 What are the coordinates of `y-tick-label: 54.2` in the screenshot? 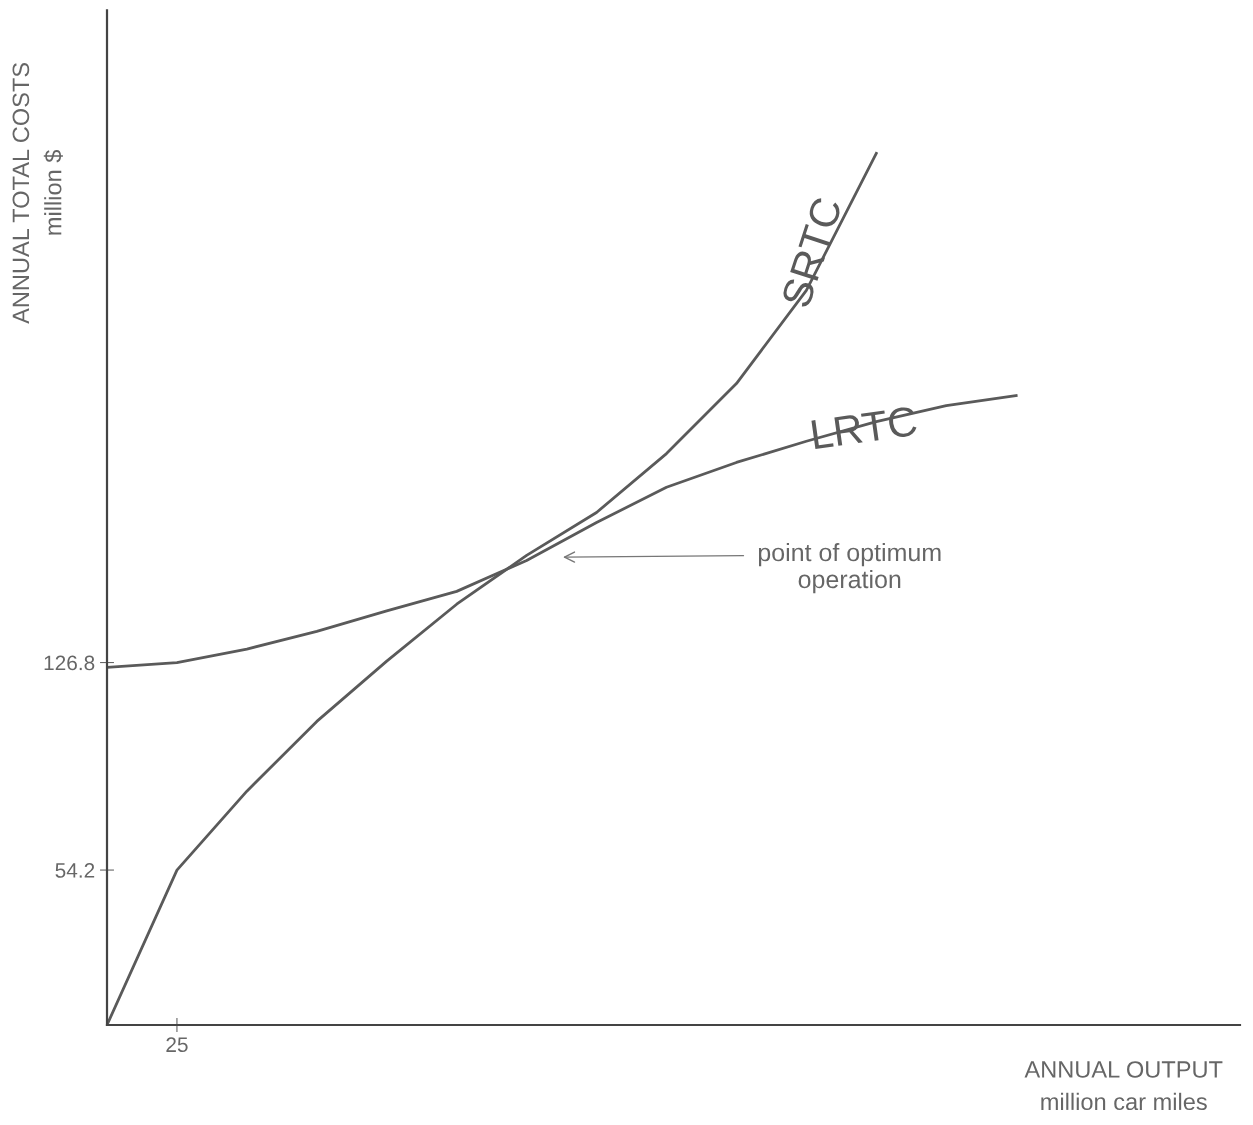 It's located at (75, 870).